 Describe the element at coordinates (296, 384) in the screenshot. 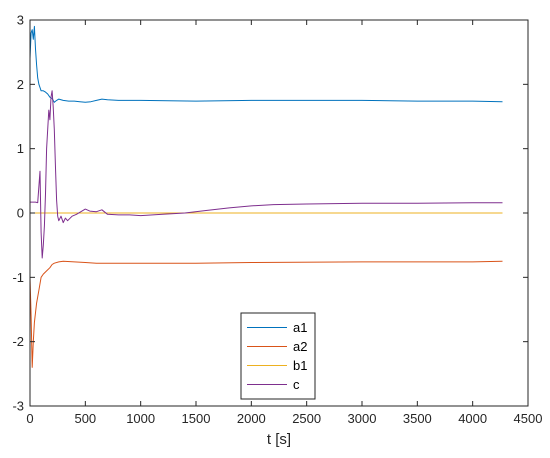

I see `legend-label-c: c` at that location.